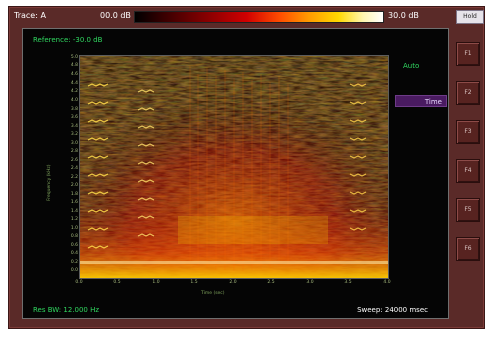  I want to click on x-tick: 2.0, so click(233, 282).